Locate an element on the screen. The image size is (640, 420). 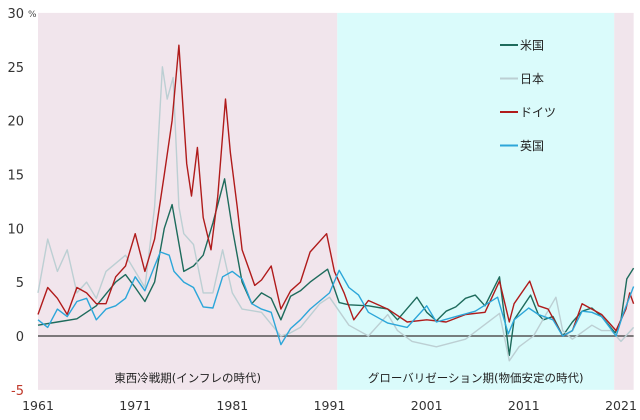
y-tick-label: 25 is located at coordinates (15, 68).